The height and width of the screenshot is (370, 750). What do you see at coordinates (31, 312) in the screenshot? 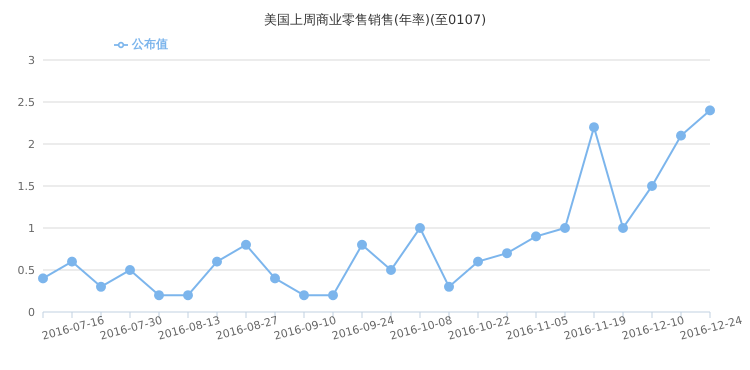
I see `y-tick-label: 0` at bounding box center [31, 312].